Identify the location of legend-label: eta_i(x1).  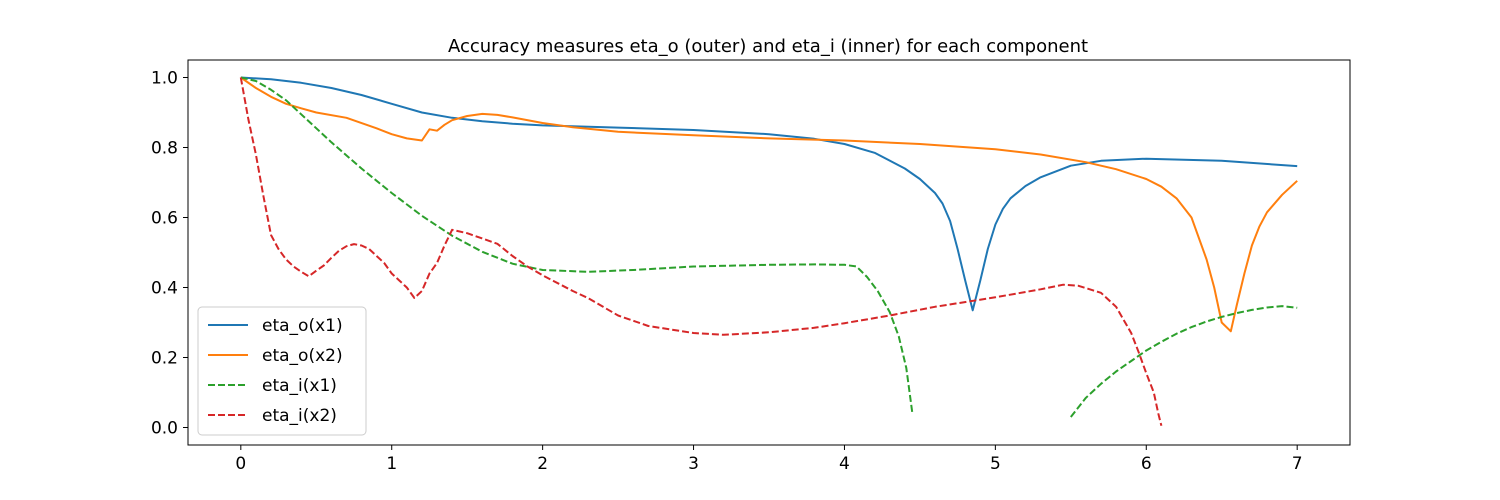
(299, 386).